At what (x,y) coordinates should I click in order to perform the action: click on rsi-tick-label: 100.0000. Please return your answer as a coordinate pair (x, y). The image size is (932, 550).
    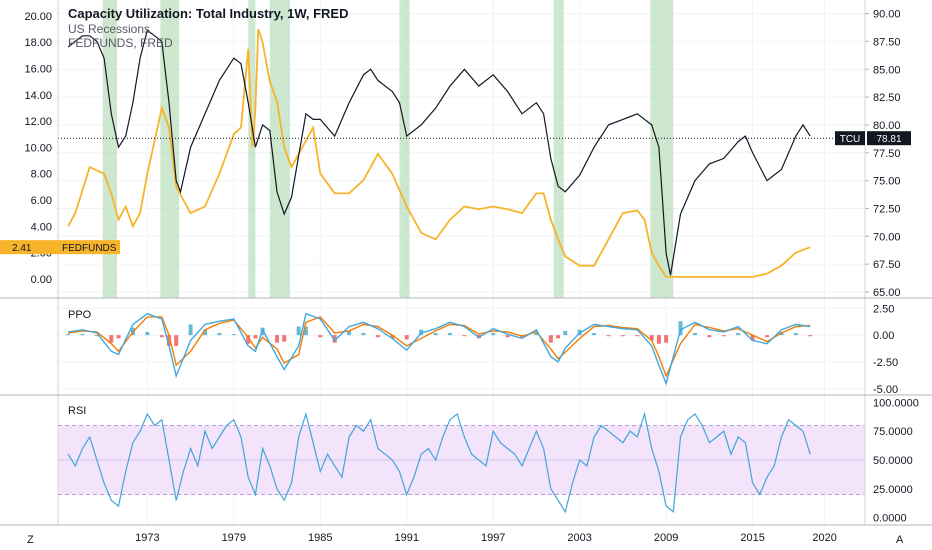
    Looking at the image, I should click on (896, 403).